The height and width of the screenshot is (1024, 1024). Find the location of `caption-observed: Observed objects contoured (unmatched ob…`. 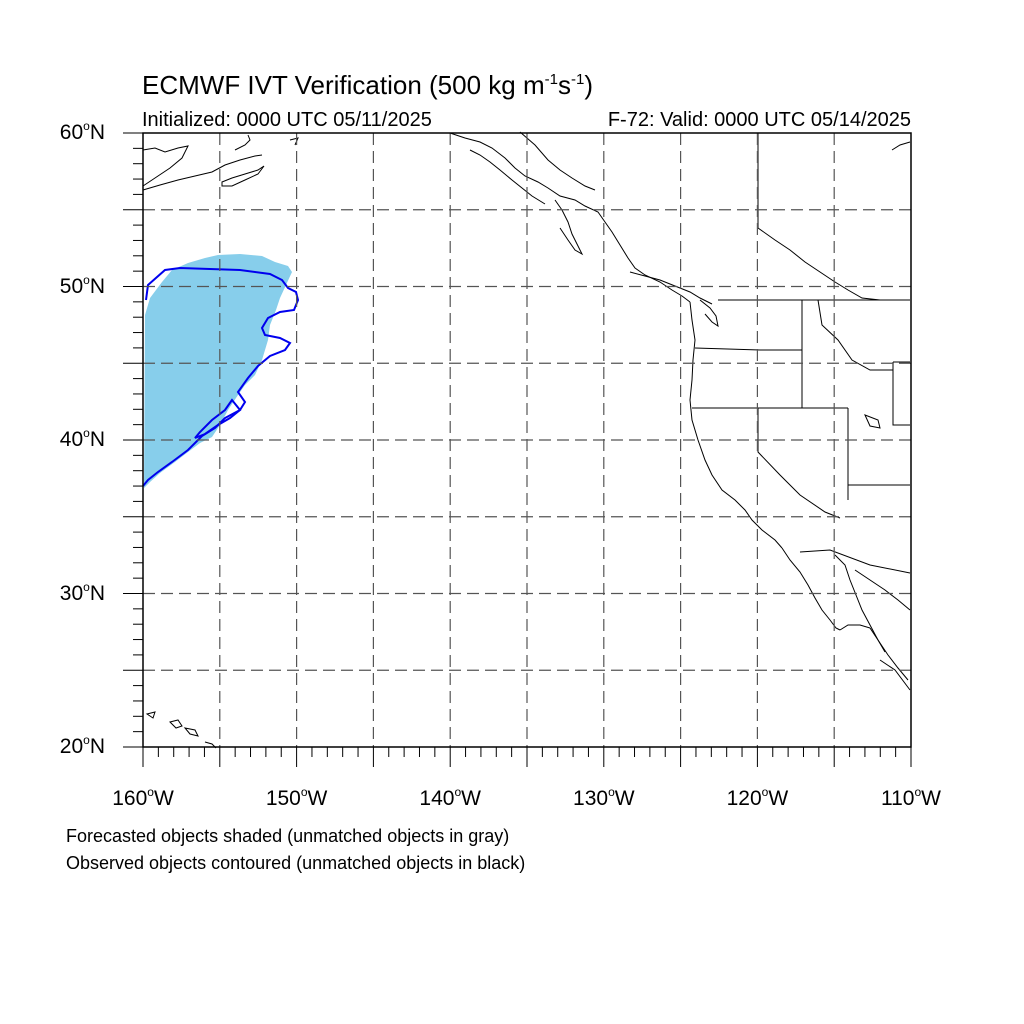

caption-observed: Observed objects contoured (unmatched ob… is located at coordinates (296, 863).